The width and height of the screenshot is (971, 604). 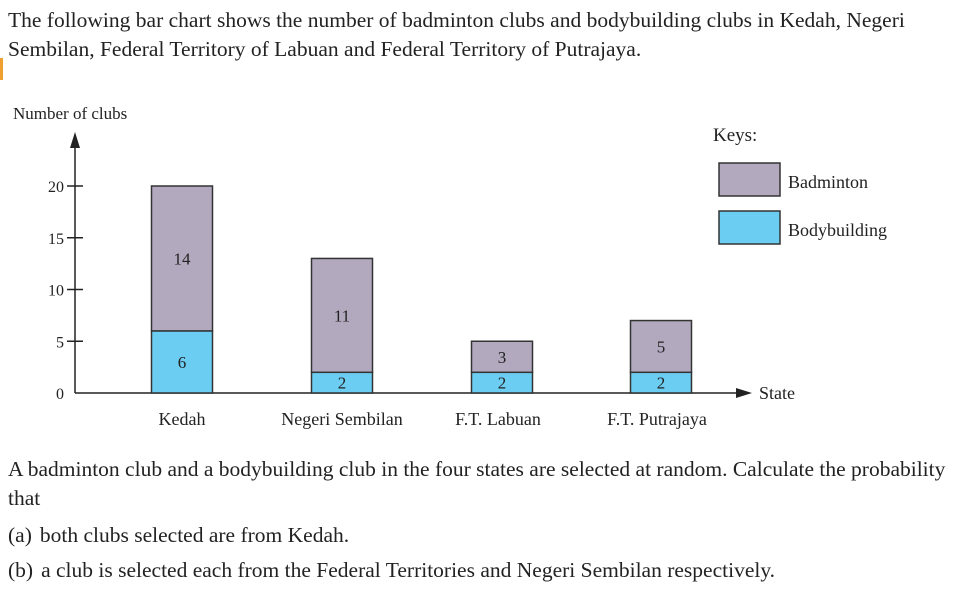 What do you see at coordinates (777, 393) in the screenshot?
I see `x-axis-label: State` at bounding box center [777, 393].